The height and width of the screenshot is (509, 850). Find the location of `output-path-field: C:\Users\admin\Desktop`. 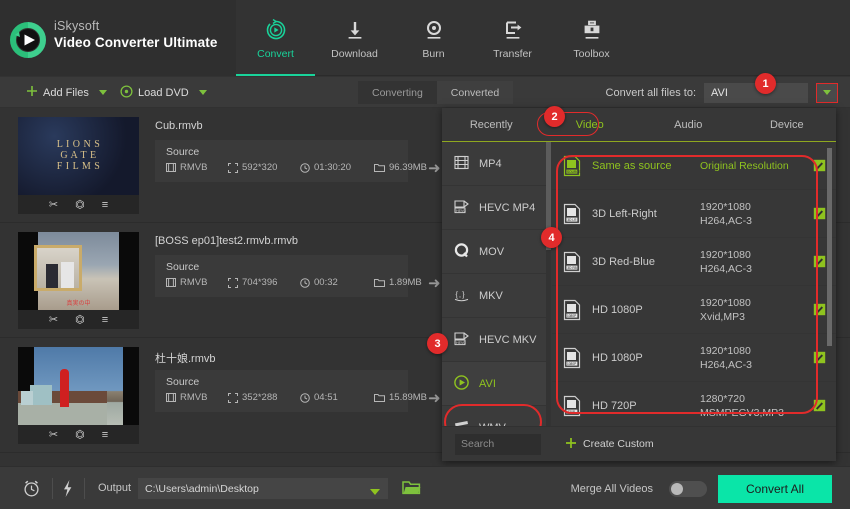

output-path-field: C:\Users\admin\Desktop is located at coordinates (263, 488).